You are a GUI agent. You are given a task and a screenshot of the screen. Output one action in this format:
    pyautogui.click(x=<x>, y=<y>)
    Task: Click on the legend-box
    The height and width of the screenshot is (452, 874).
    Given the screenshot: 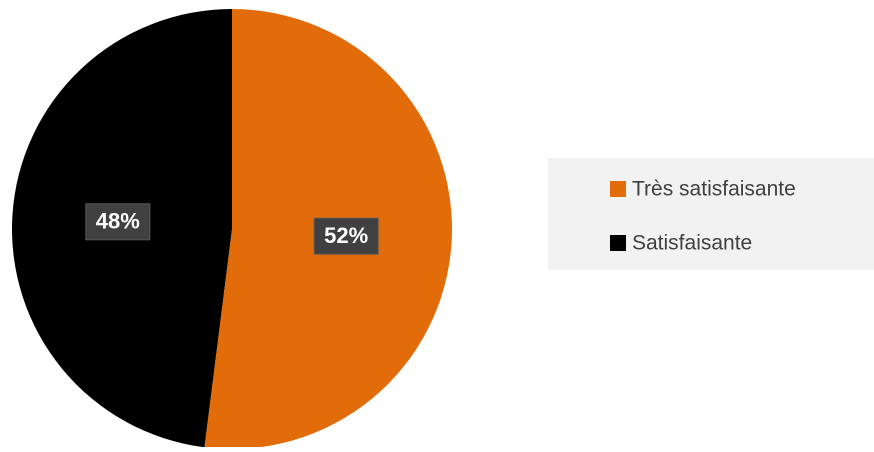 What is the action you would take?
    pyautogui.click(x=711, y=214)
    